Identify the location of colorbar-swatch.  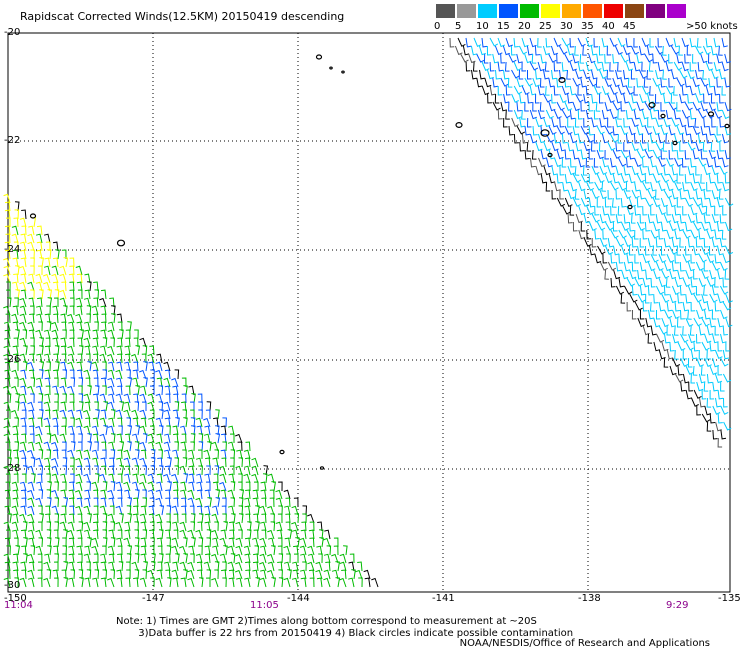
(529, 11).